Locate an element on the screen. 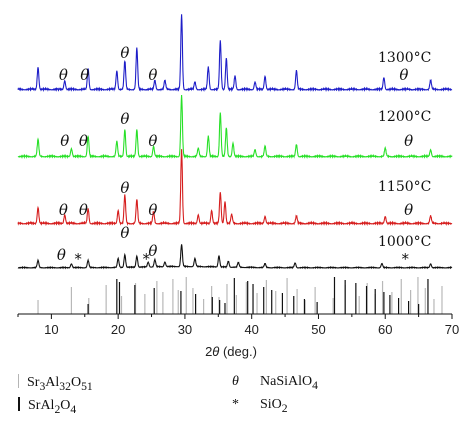 The width and height of the screenshot is (474, 433). asterisk-symbol-icon: * is located at coordinates (235, 404).